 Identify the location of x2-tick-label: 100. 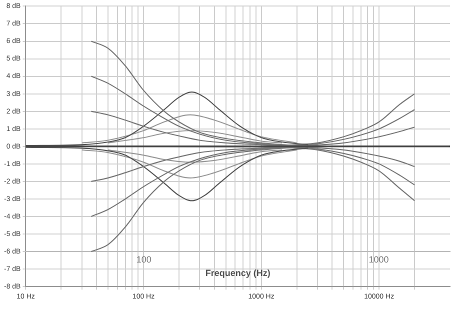
(144, 259).